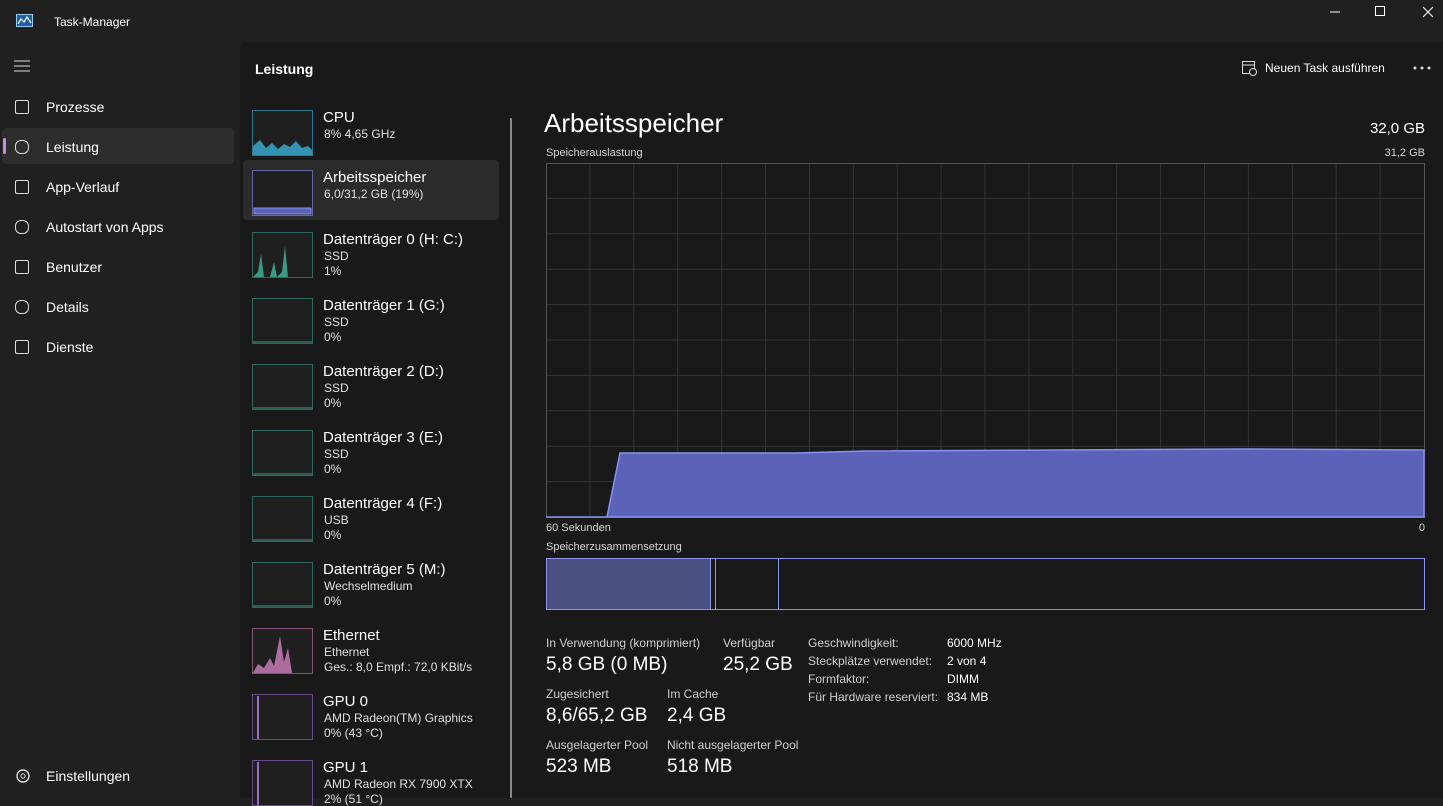  Describe the element at coordinates (351, 635) in the screenshot. I see `device-name: Ethernet` at that location.